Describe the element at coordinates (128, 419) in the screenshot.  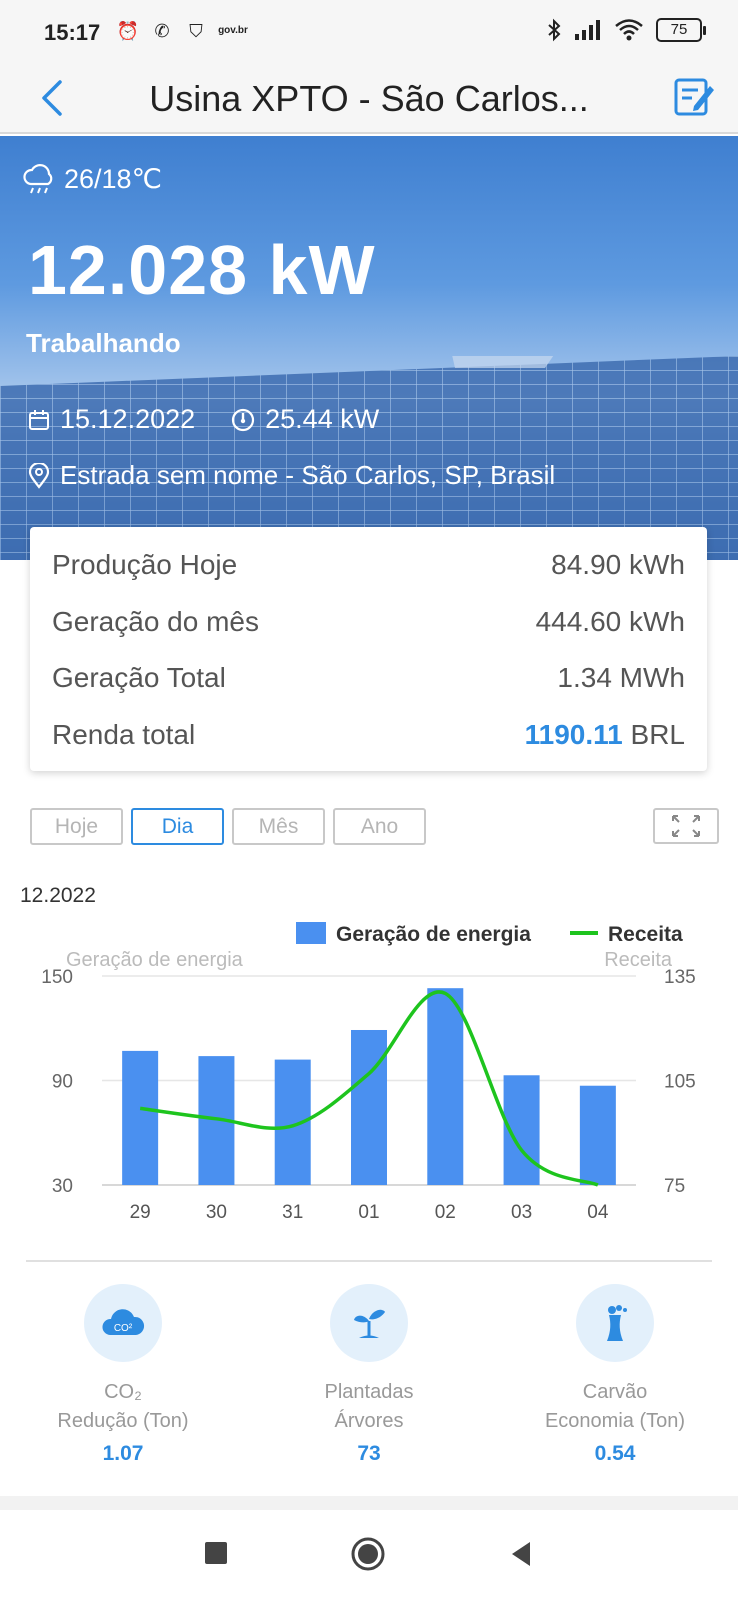
I see `install-date-value: 15.12.2022` at that location.